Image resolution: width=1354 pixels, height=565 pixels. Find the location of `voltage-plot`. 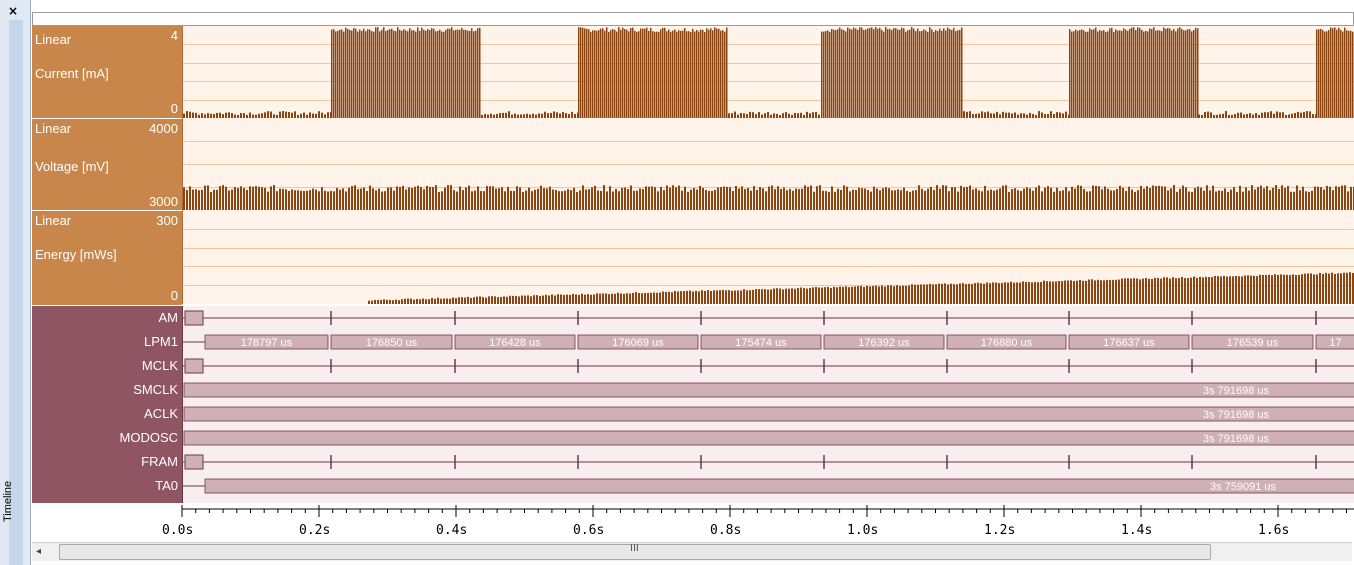

voltage-plot is located at coordinates (768, 164).